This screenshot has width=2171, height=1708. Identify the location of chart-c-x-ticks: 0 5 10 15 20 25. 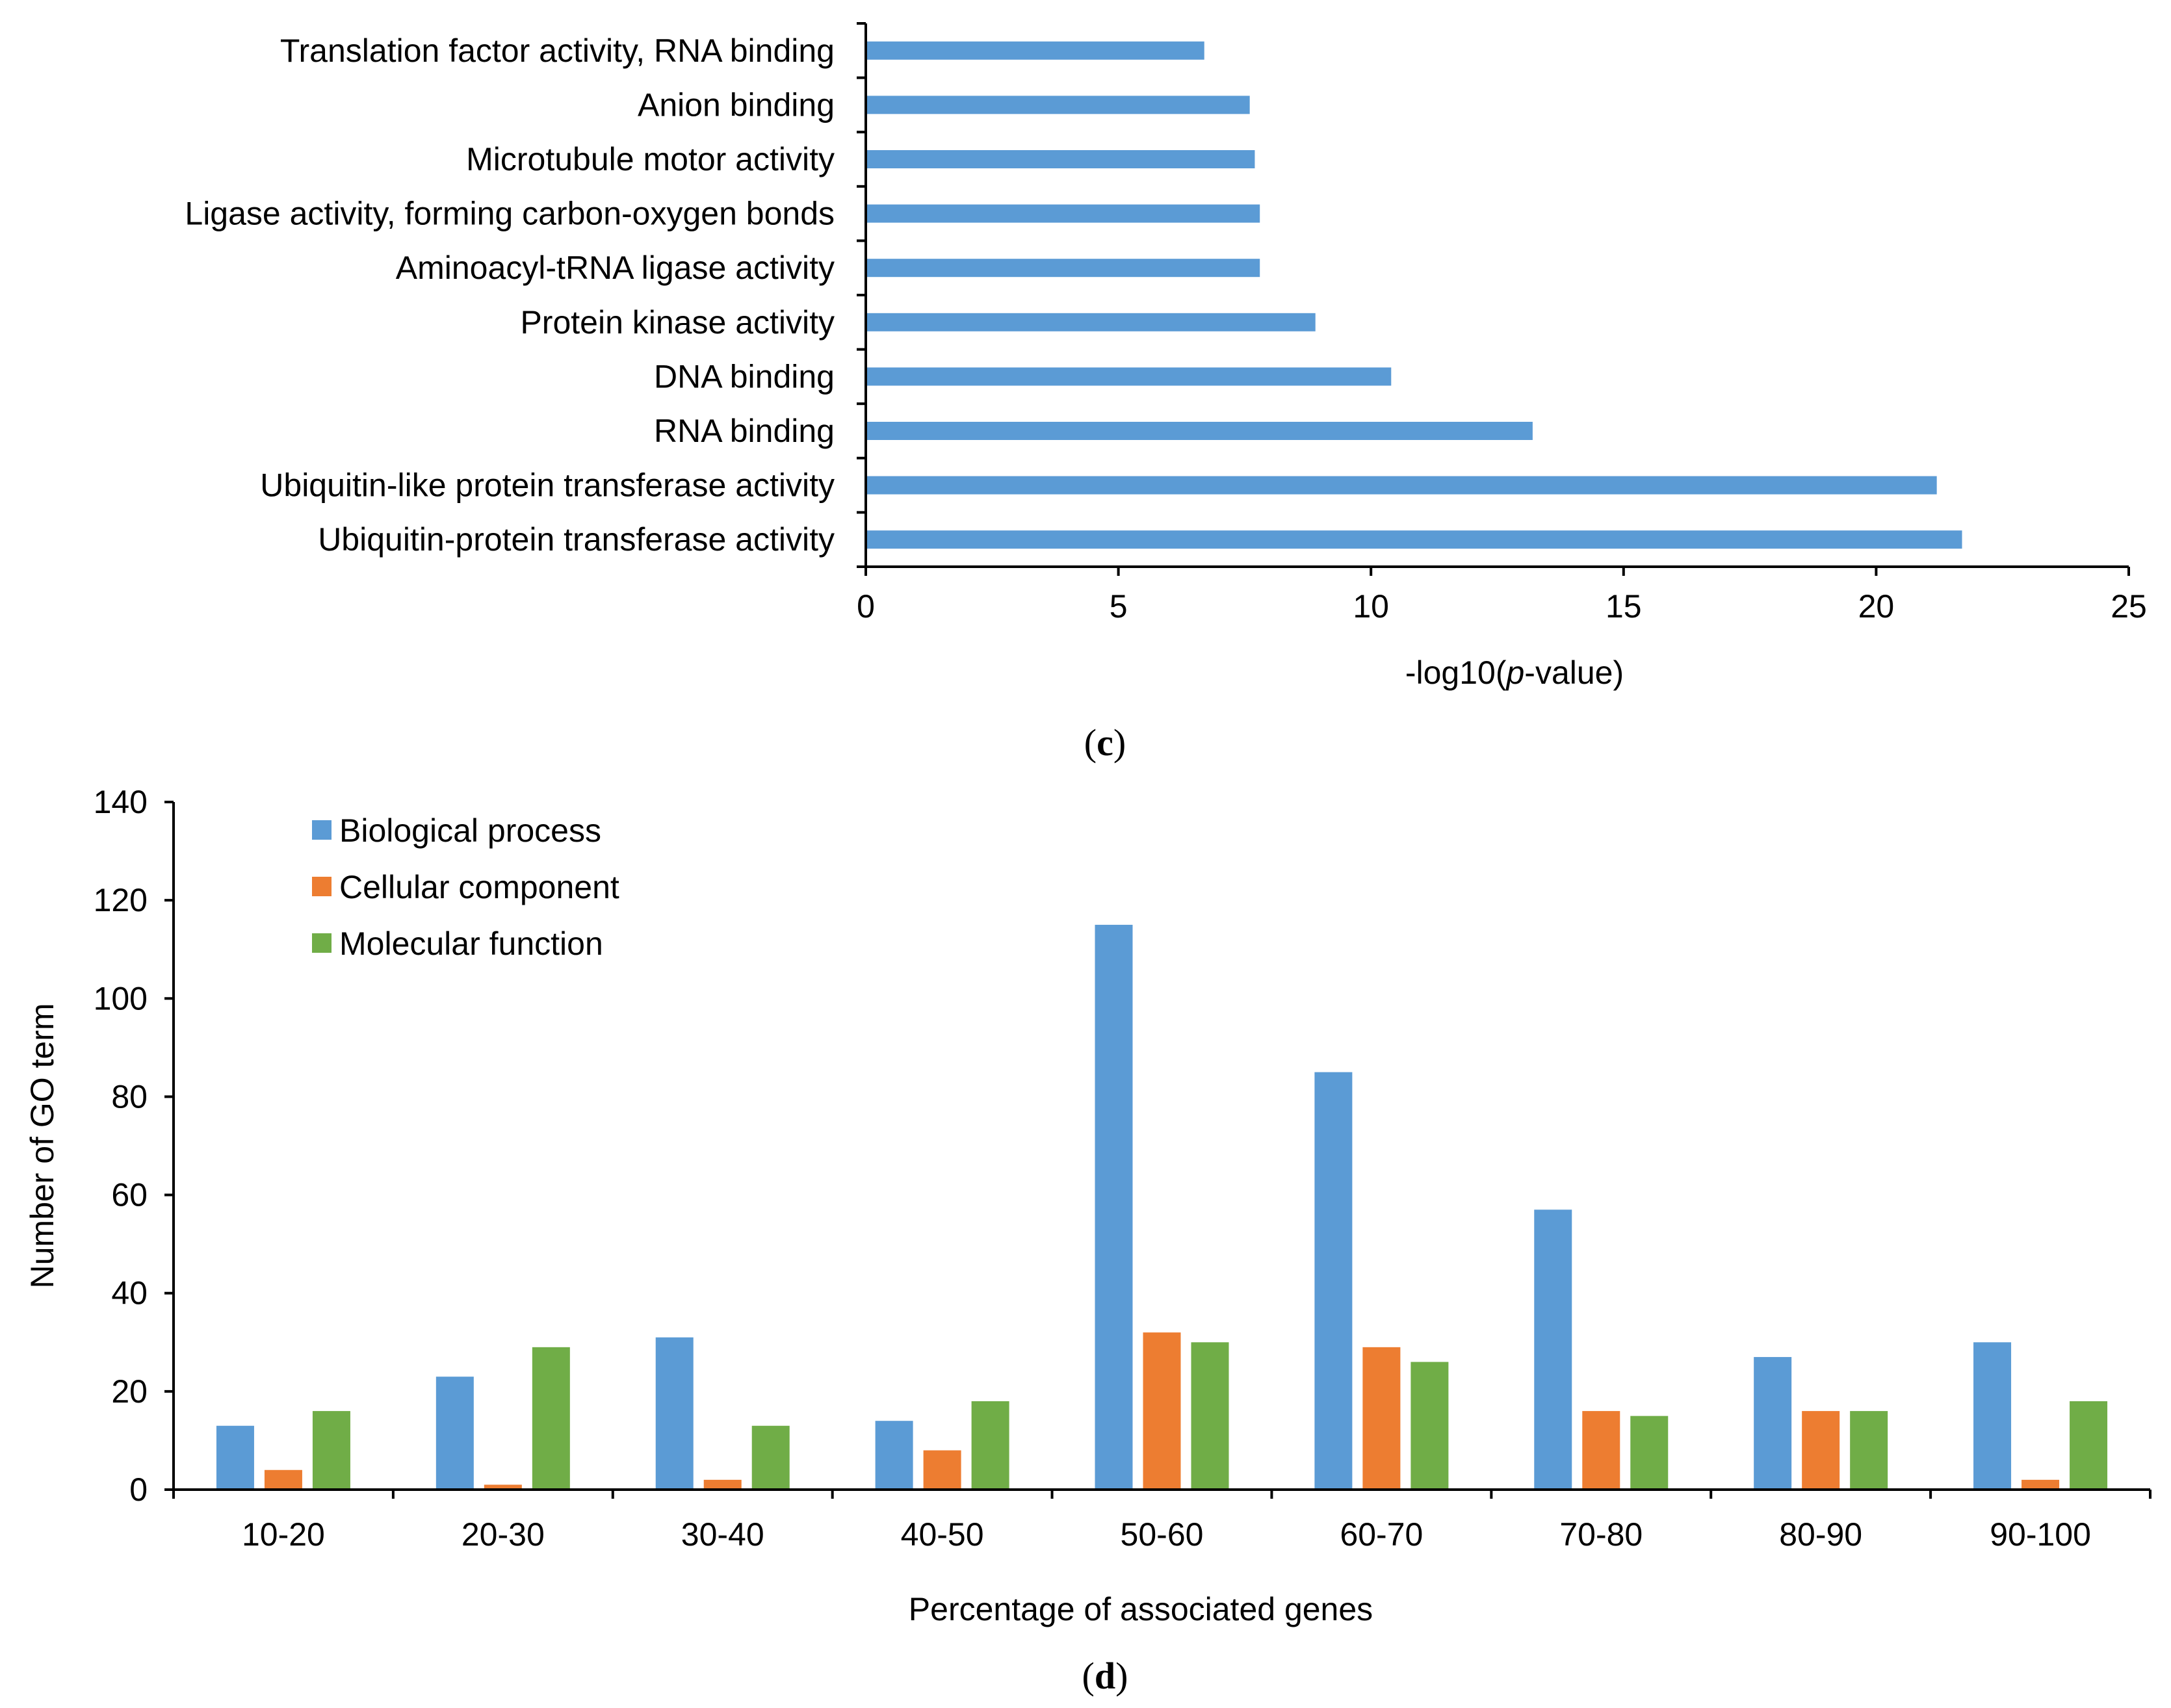
(1502, 596).